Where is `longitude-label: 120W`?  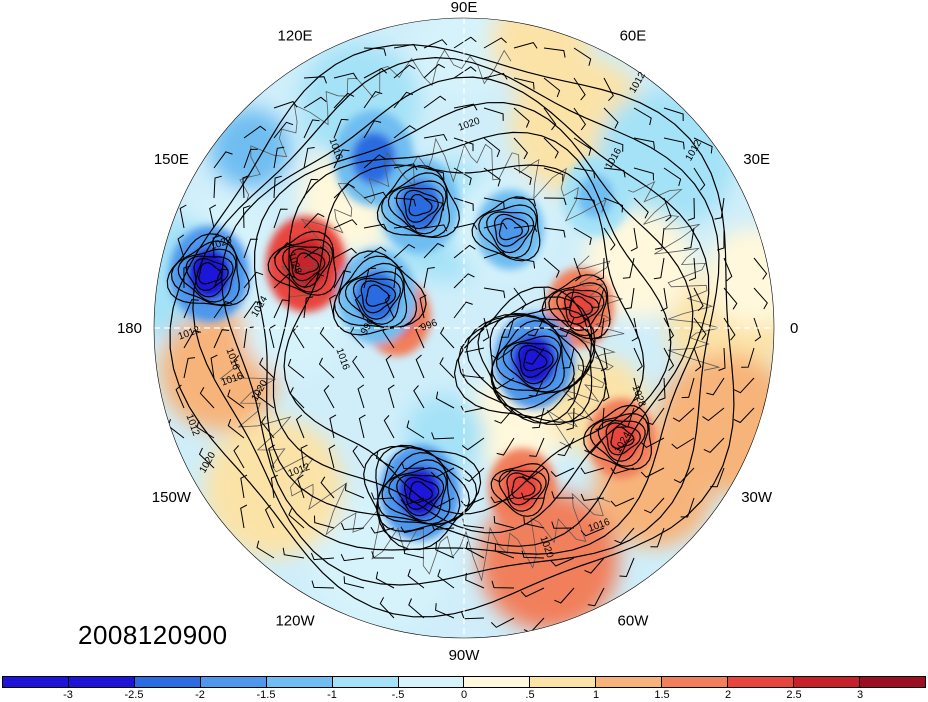
longitude-label: 120W is located at coordinates (295, 621).